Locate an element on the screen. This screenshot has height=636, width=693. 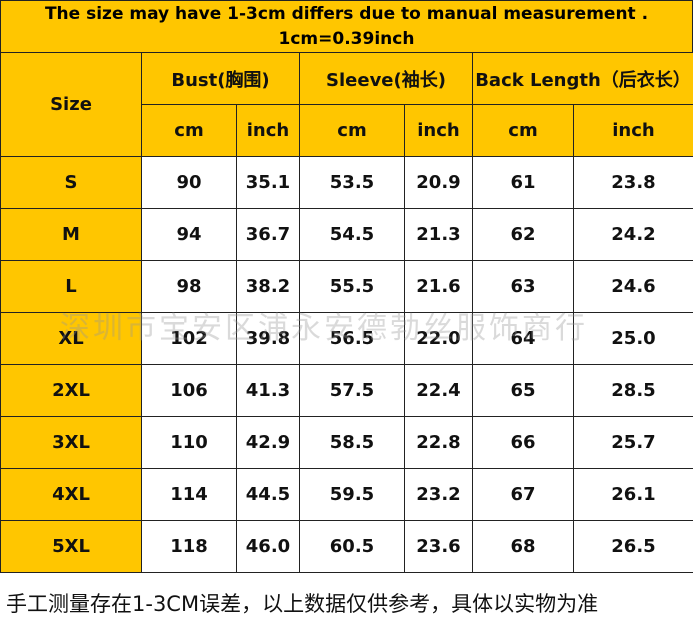
measurement: 53.5 is located at coordinates (352, 182).